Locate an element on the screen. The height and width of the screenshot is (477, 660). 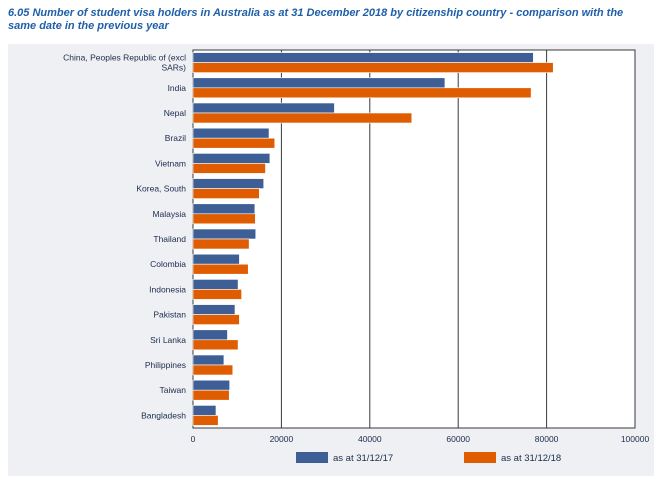
category-label: SARs) is located at coordinates (173, 68).